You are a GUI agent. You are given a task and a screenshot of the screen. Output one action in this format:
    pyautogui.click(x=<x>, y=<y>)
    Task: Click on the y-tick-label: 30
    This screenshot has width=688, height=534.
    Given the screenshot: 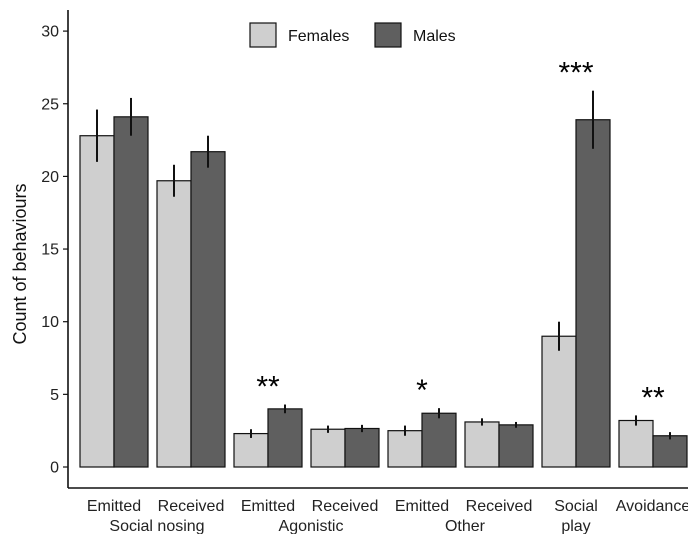 What is the action you would take?
    pyautogui.click(x=50, y=32)
    